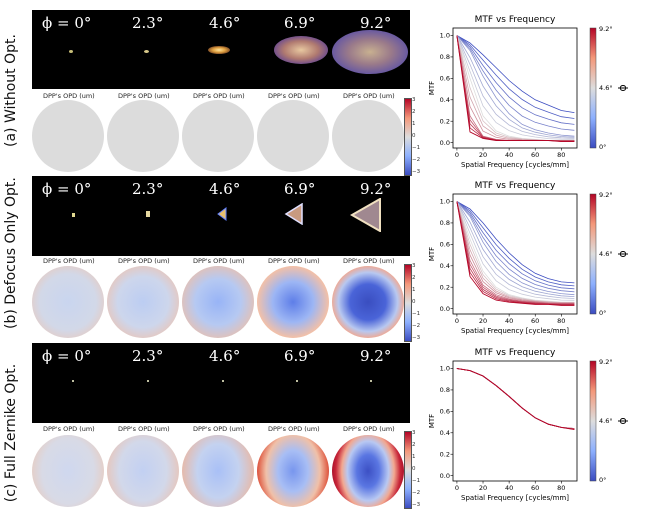 The image size is (649, 528). I want to click on psf-spot-a4, so click(370, 52).